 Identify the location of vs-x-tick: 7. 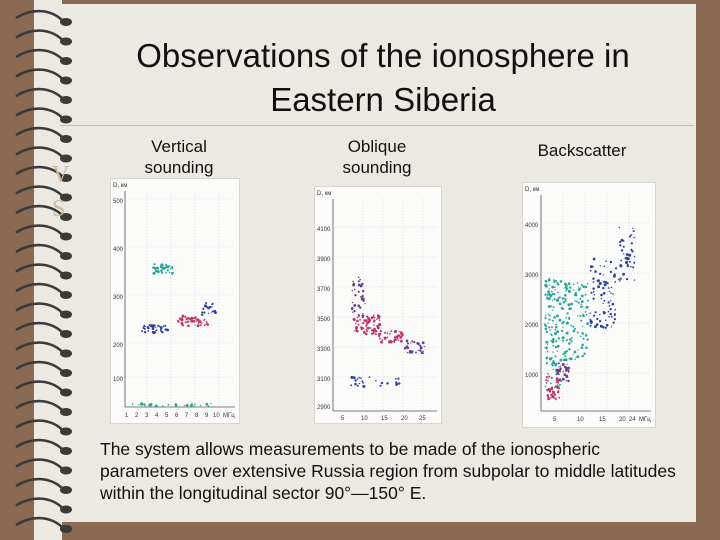
(187, 416).